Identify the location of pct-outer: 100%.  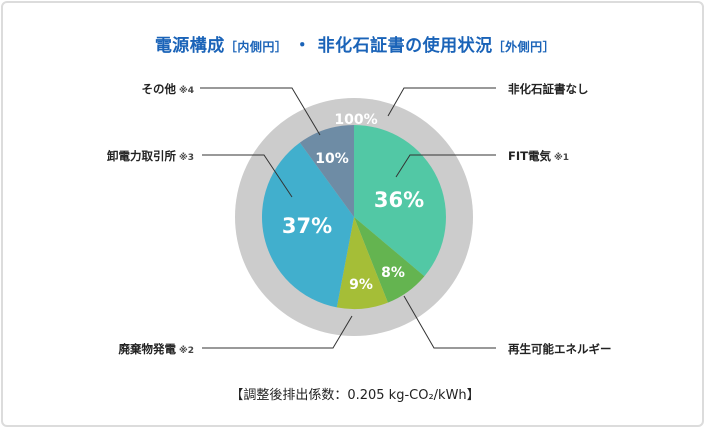
(355, 120).